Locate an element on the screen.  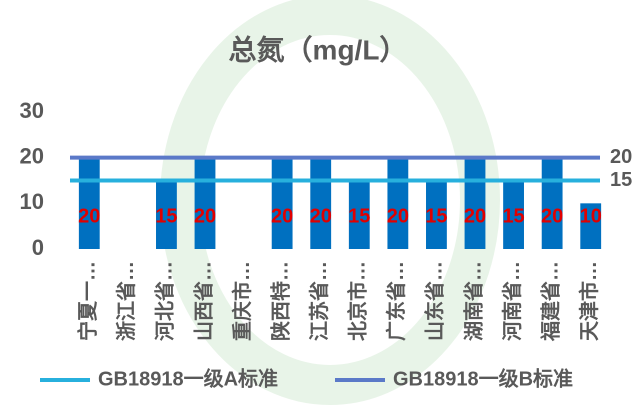
legend-label: GB18918一级B标准 is located at coordinates (483, 378).